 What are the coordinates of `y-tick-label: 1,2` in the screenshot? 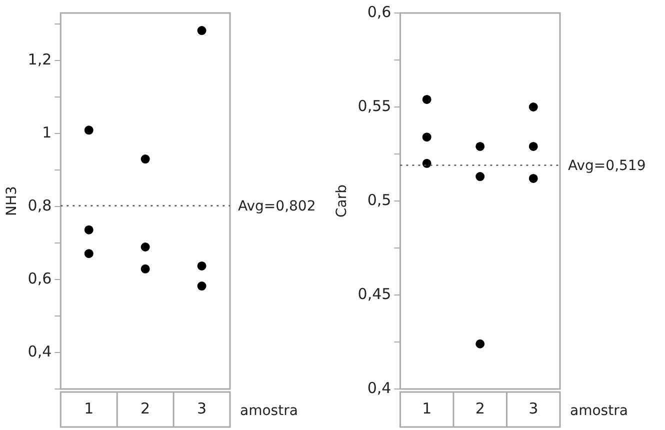 It's located at (40, 59).